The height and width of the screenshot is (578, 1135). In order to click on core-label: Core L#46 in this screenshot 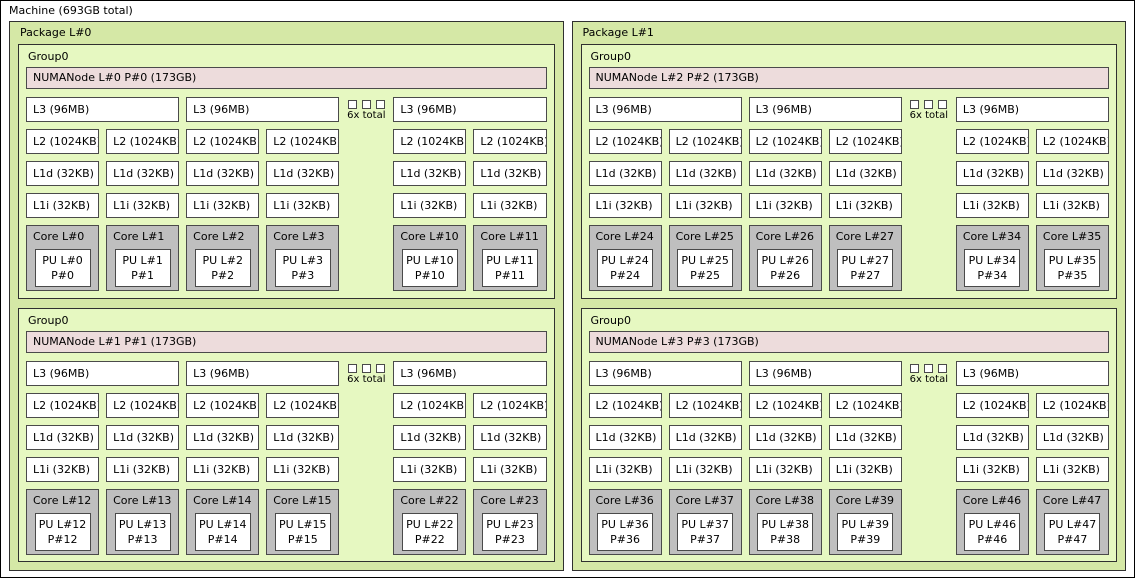, I will do `click(992, 500)`.